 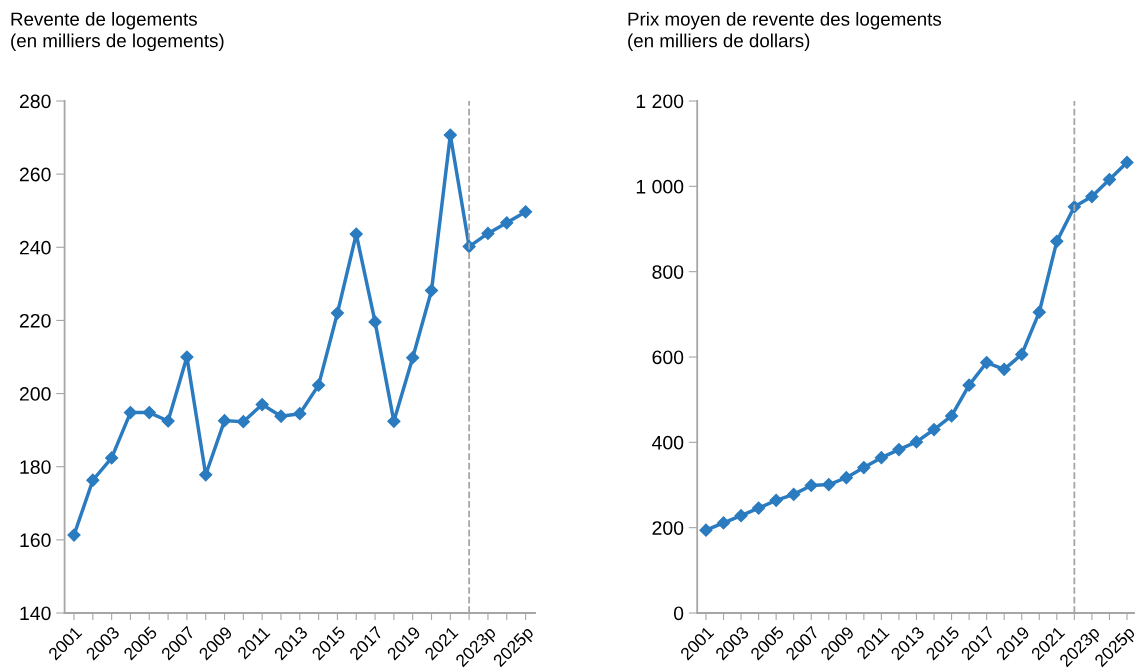 What do you see at coordinates (35, 247) in the screenshot?
I see `y-tick-label: 240` at bounding box center [35, 247].